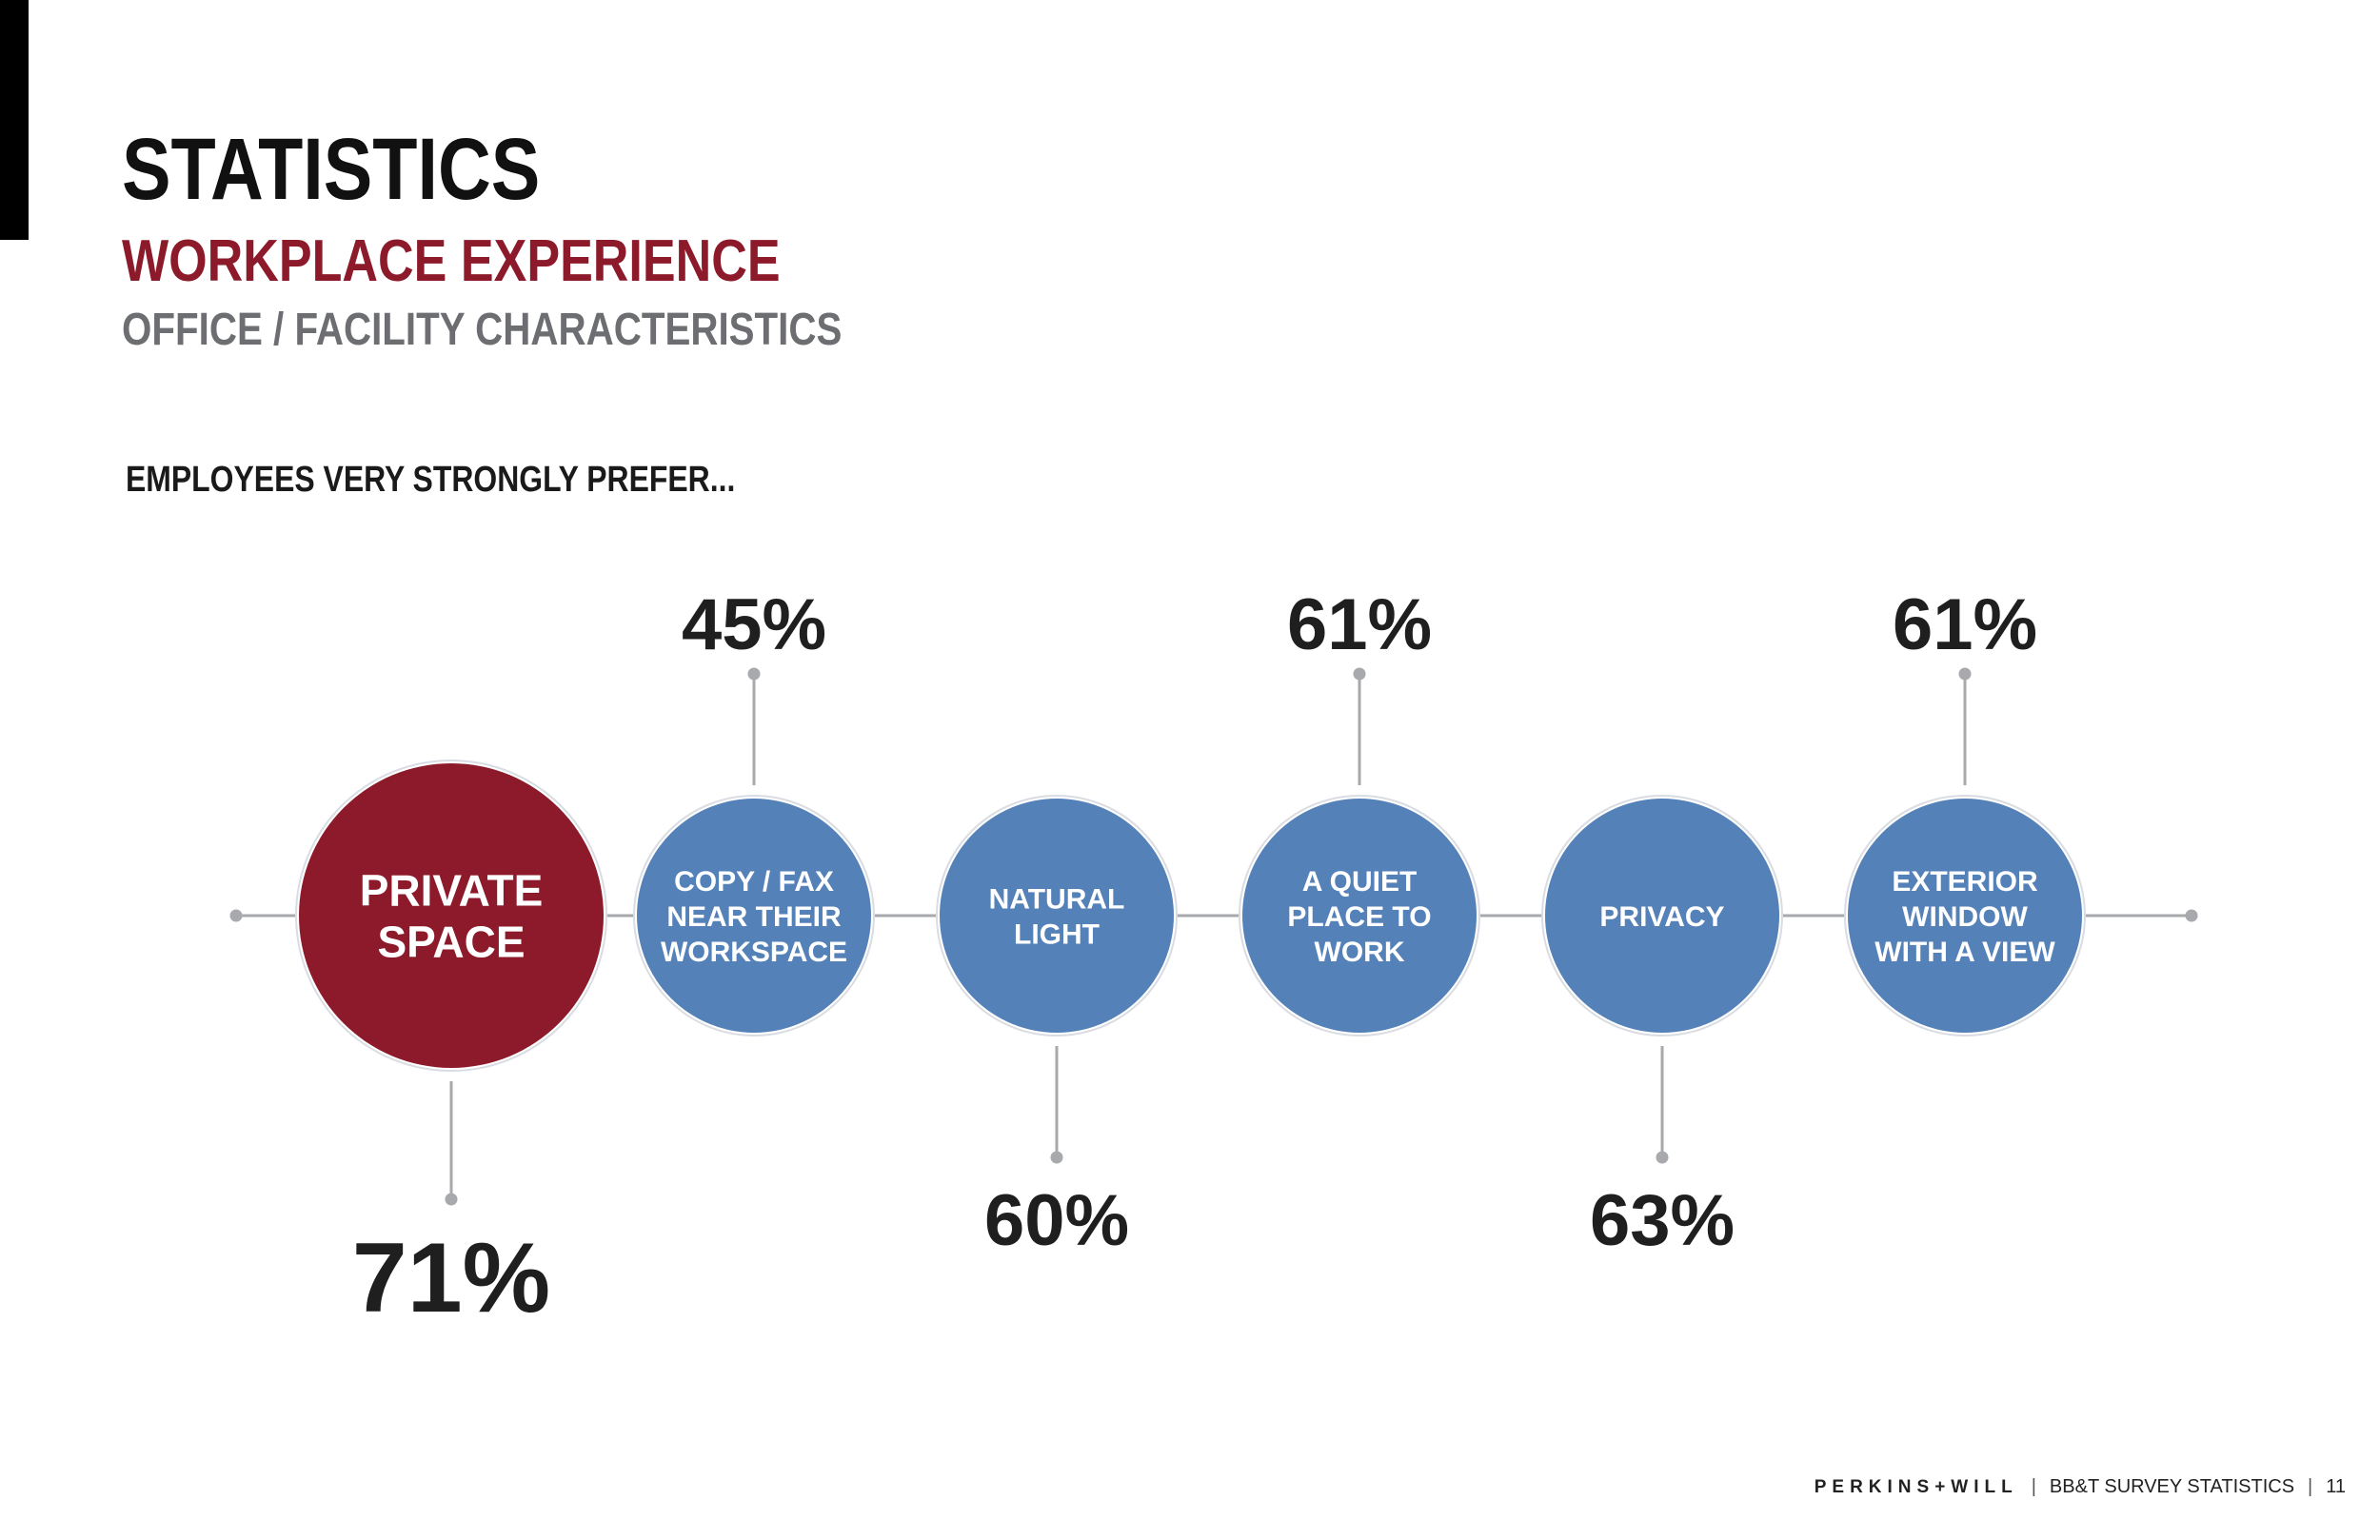 The image size is (2380, 1540). I want to click on page-subtitle: WORKPLACE EXPERIENCE, so click(451, 261).